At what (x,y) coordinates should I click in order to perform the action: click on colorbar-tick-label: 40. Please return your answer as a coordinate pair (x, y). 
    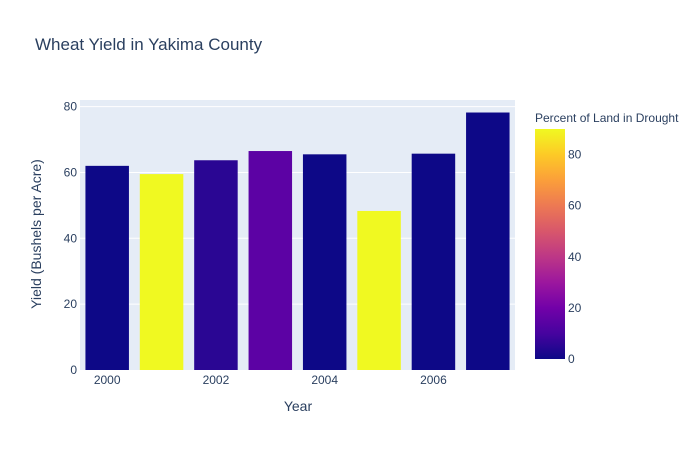
    Looking at the image, I should click on (575, 257).